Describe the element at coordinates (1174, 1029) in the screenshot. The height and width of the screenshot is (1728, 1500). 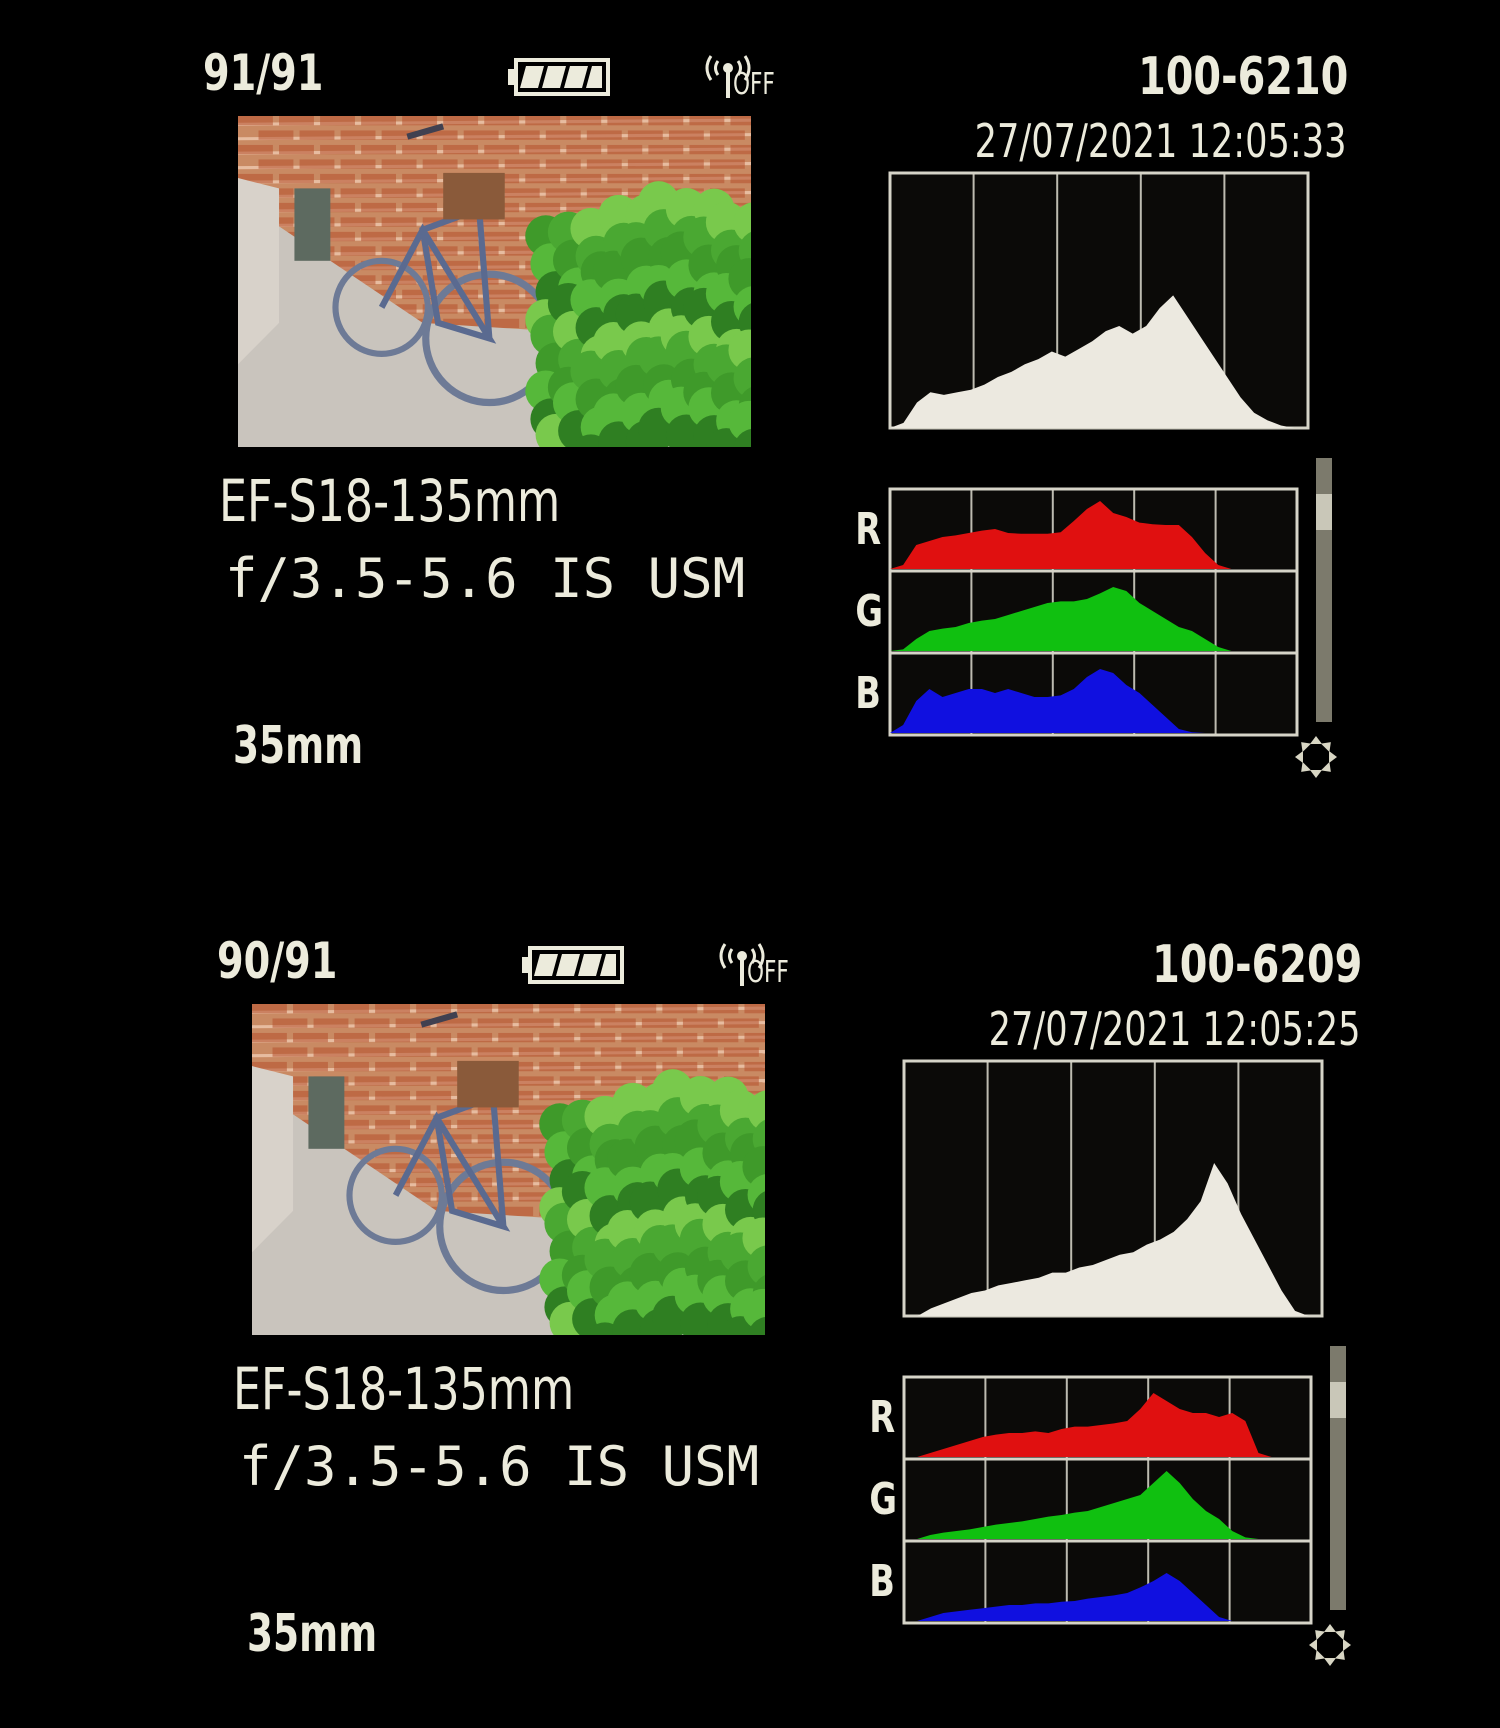
I see `capture-datetime: 27/07/2021 12:05:25` at that location.